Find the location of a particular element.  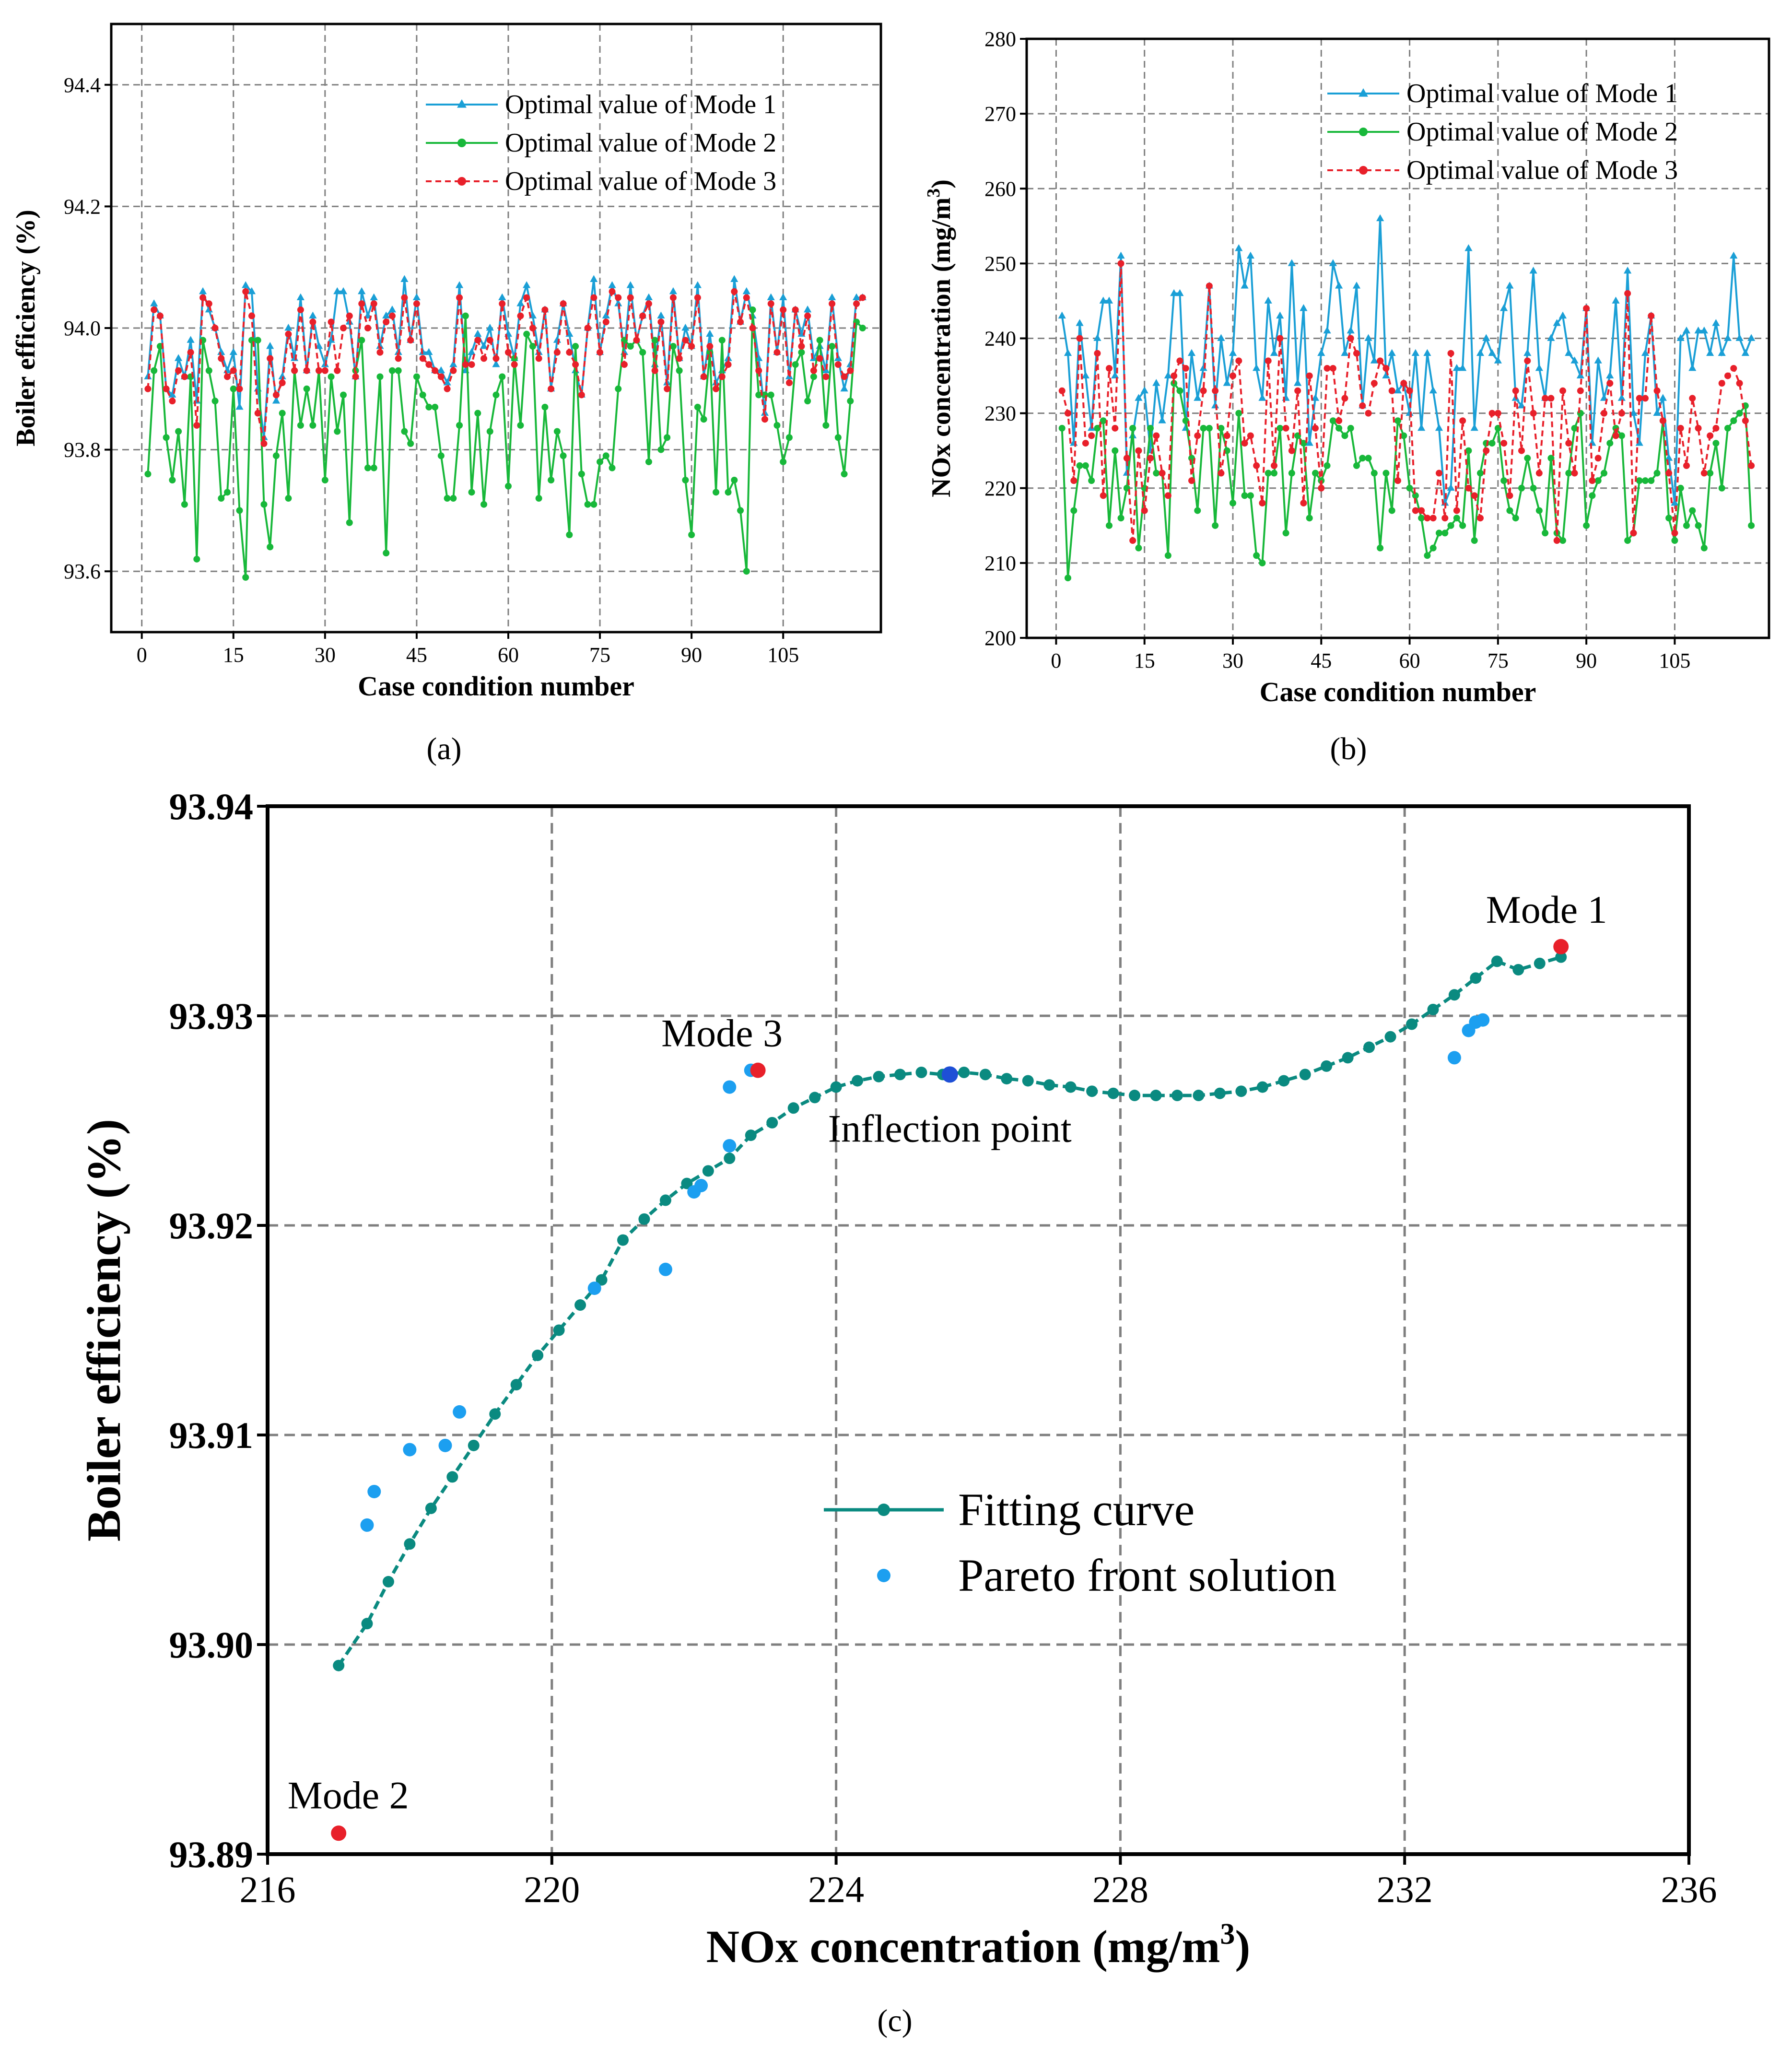

x-tick-label: 105 is located at coordinates (783, 655).